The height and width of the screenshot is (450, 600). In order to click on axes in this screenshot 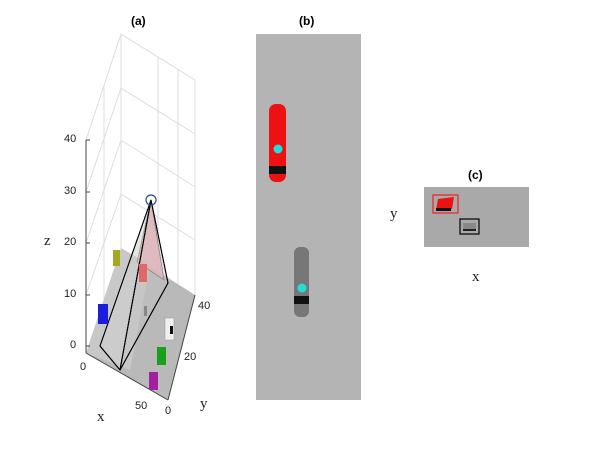, I will do `click(140, 270)`.